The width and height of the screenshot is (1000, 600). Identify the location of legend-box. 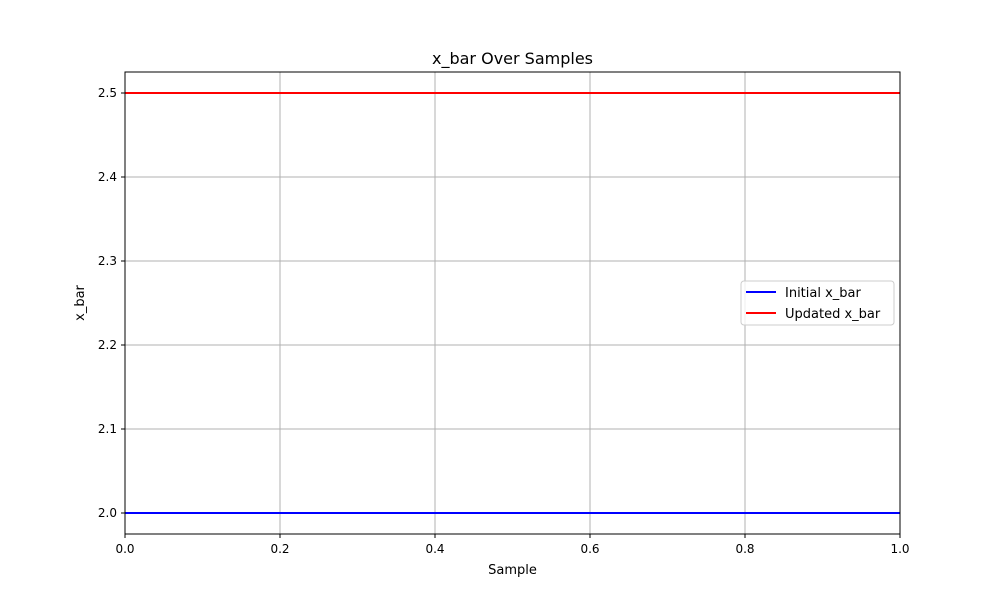
(817, 303).